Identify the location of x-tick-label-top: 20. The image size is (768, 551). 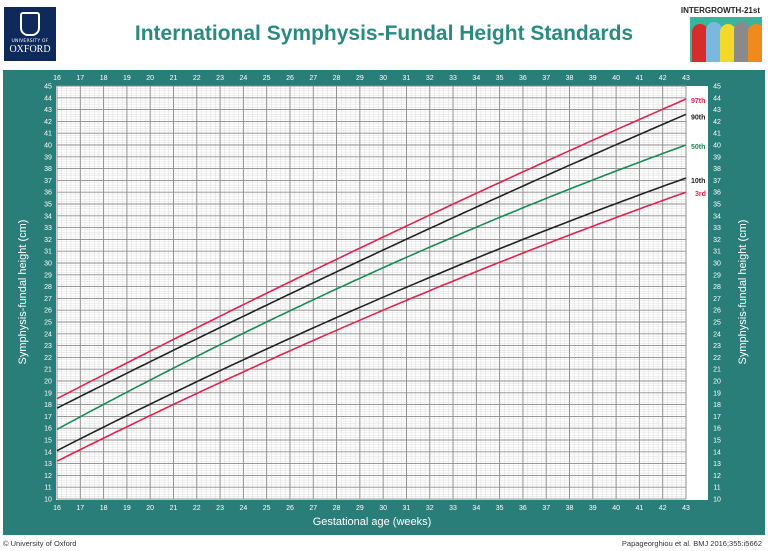
(150, 78).